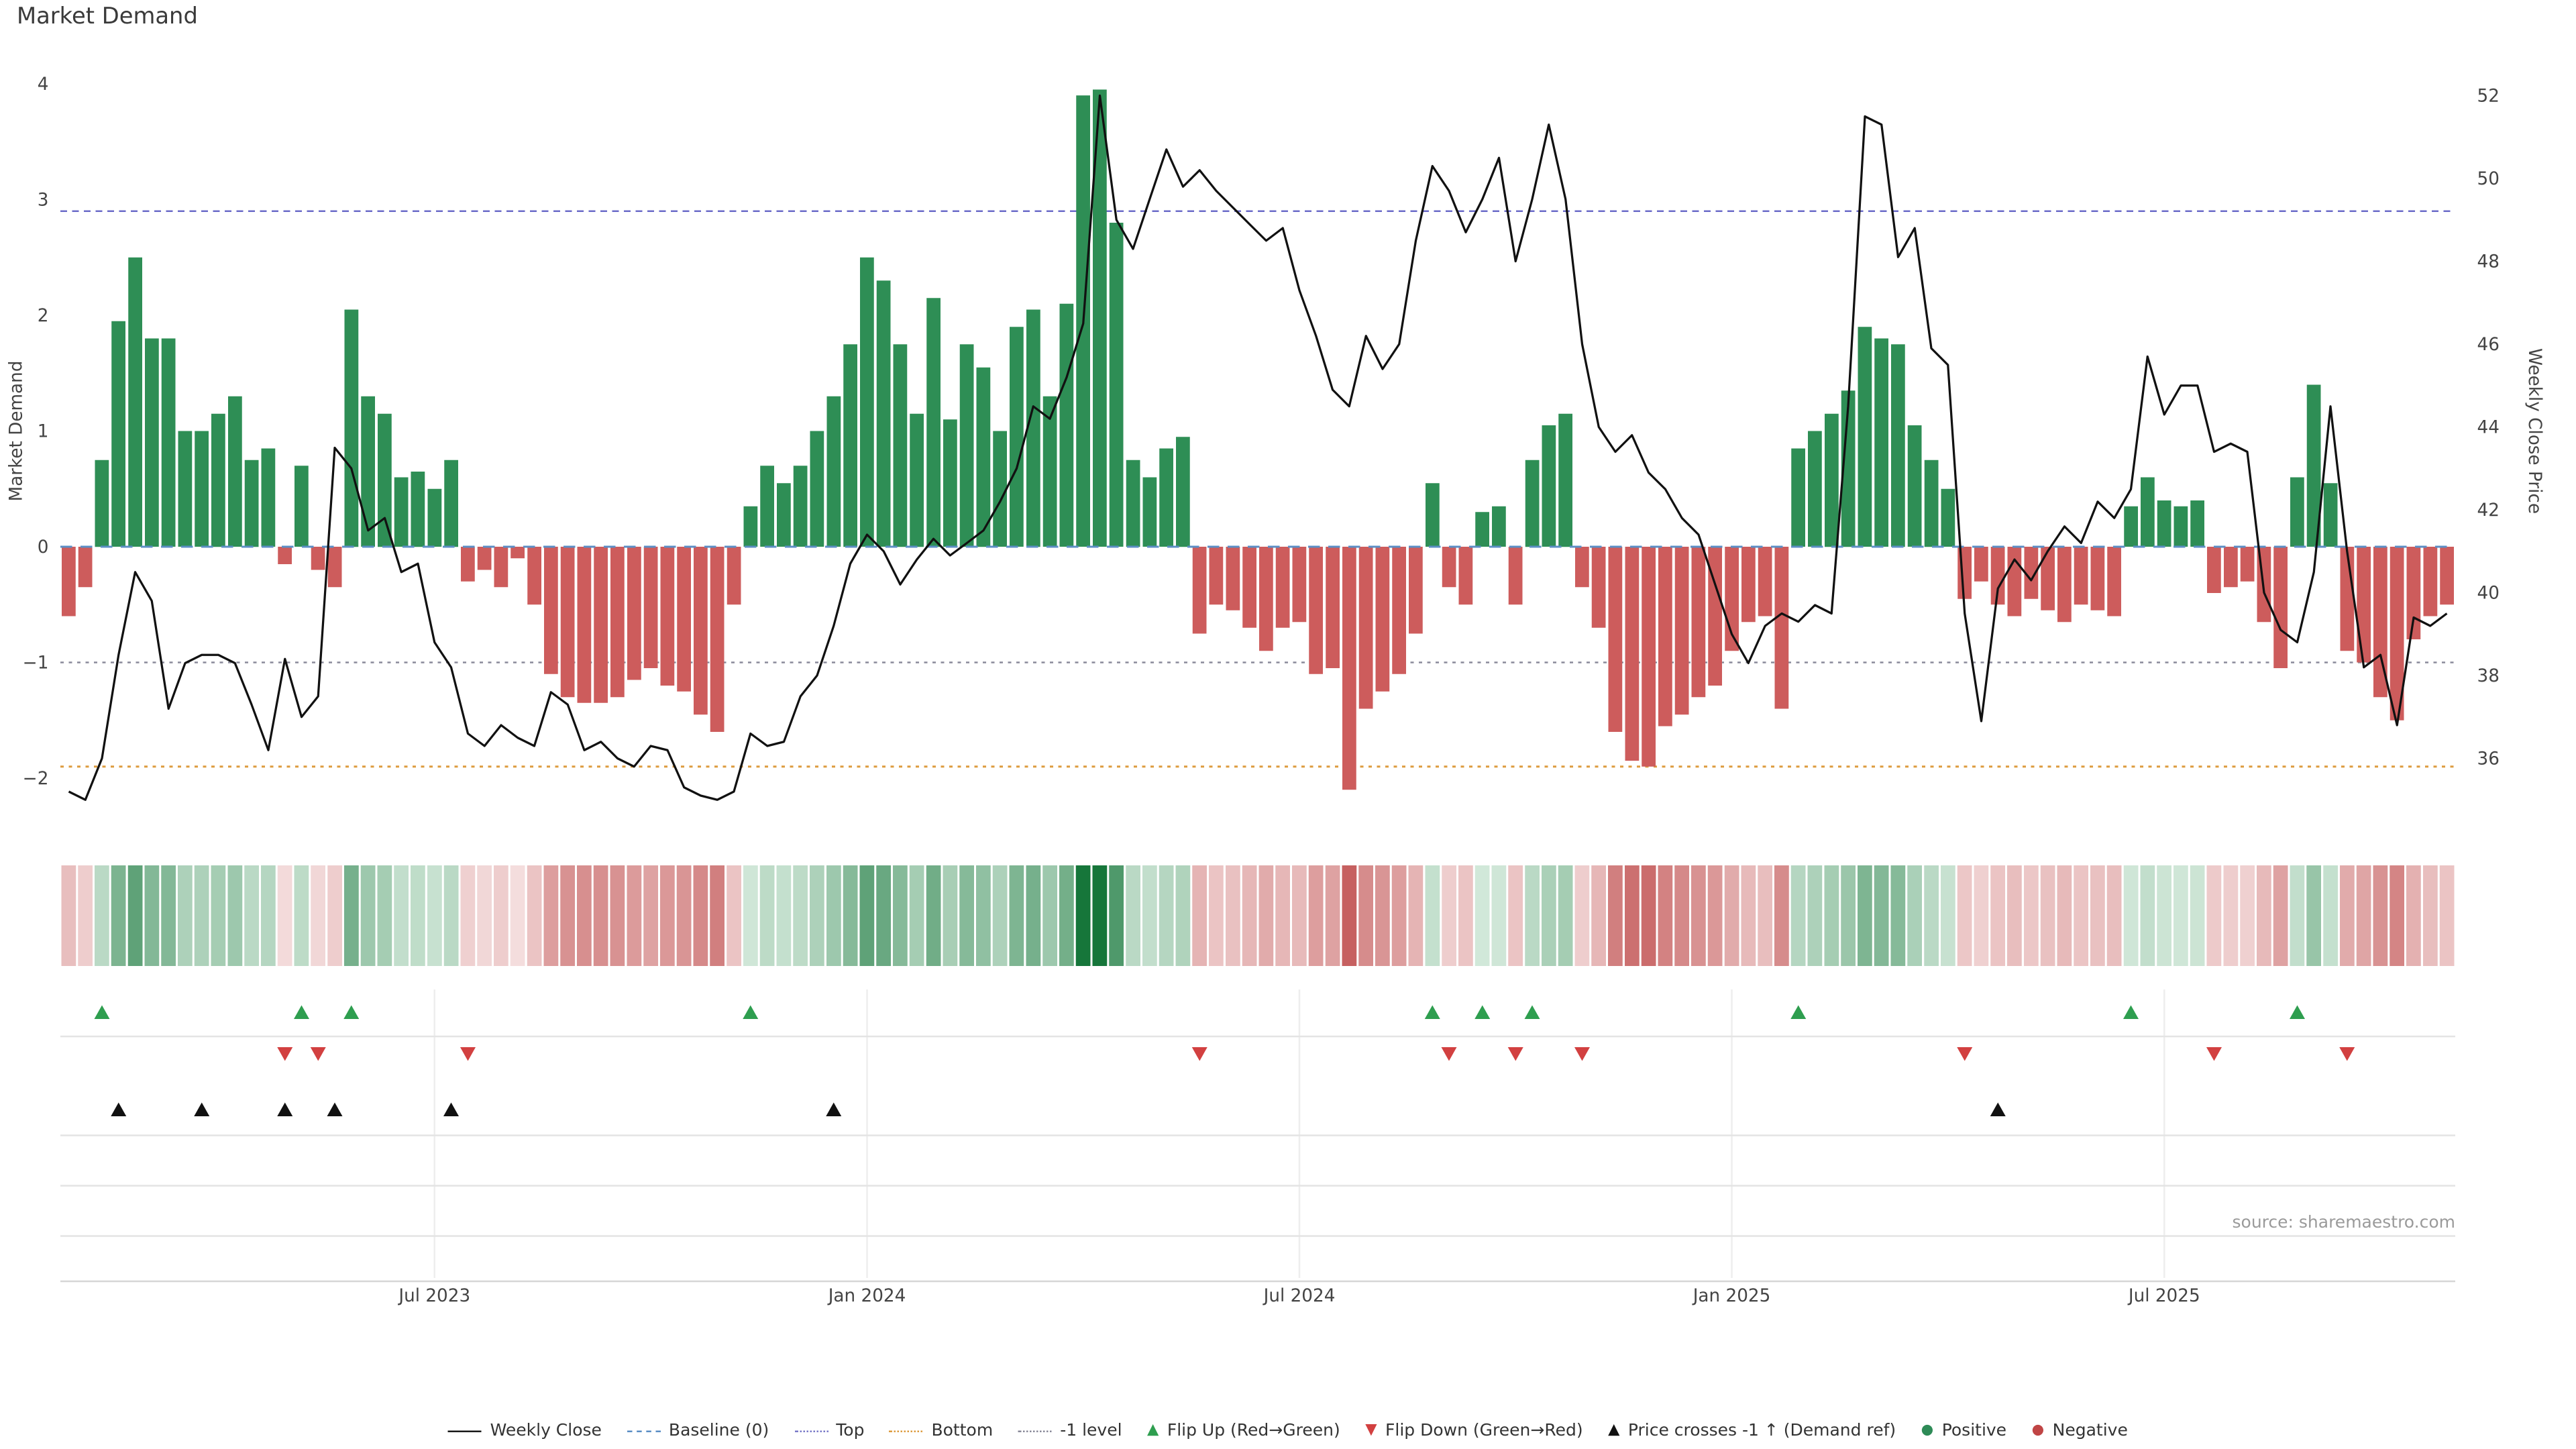  Describe the element at coordinates (2534, 430) in the screenshot. I see `right-axis-label: Weekly Close Price` at that location.